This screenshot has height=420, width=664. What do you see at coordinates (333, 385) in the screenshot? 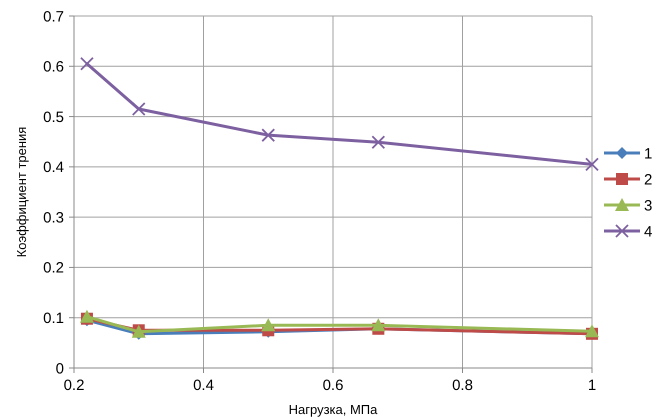
I see `x-tick-label: 0.6` at bounding box center [333, 385].